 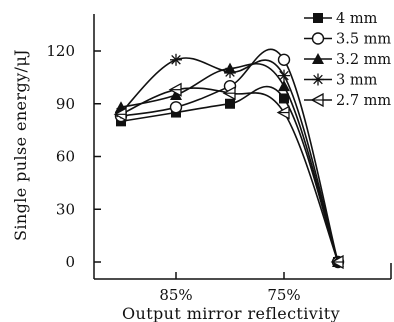 What do you see at coordinates (363, 60) in the screenshot?
I see `legend-label: 3.2 mm` at bounding box center [363, 60].